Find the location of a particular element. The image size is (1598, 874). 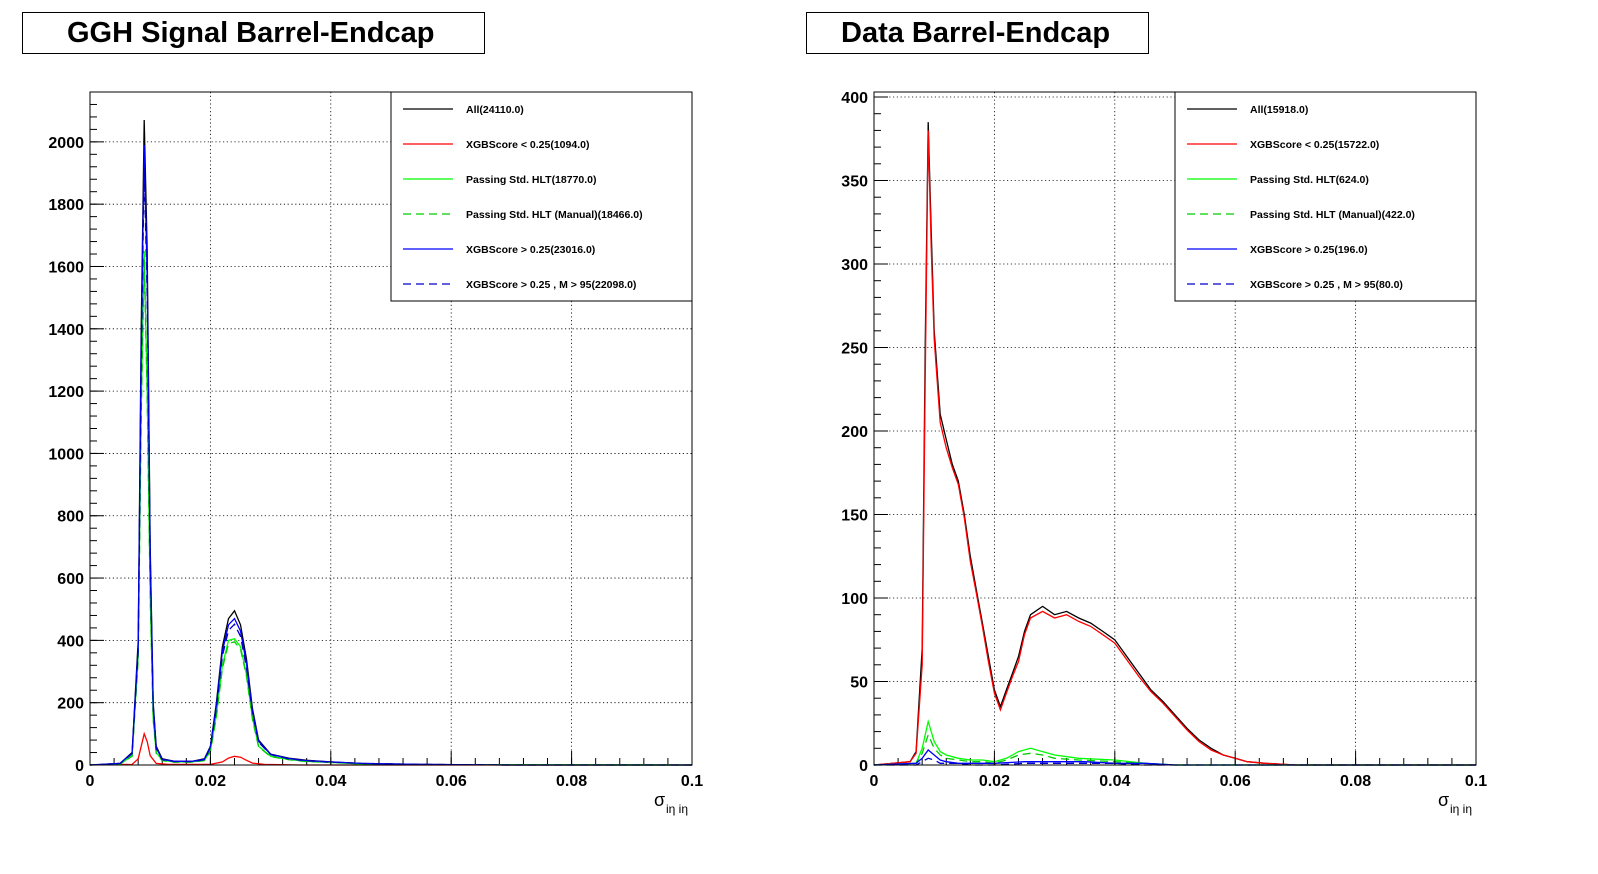

y-tick-label: 100 is located at coordinates (854, 599).